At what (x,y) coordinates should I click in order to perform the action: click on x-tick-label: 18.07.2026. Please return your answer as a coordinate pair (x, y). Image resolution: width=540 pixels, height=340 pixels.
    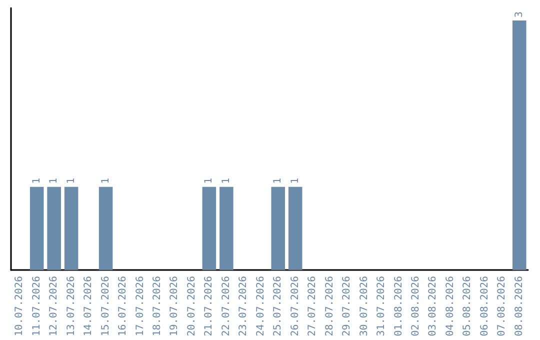
    Looking at the image, I should click on (157, 306).